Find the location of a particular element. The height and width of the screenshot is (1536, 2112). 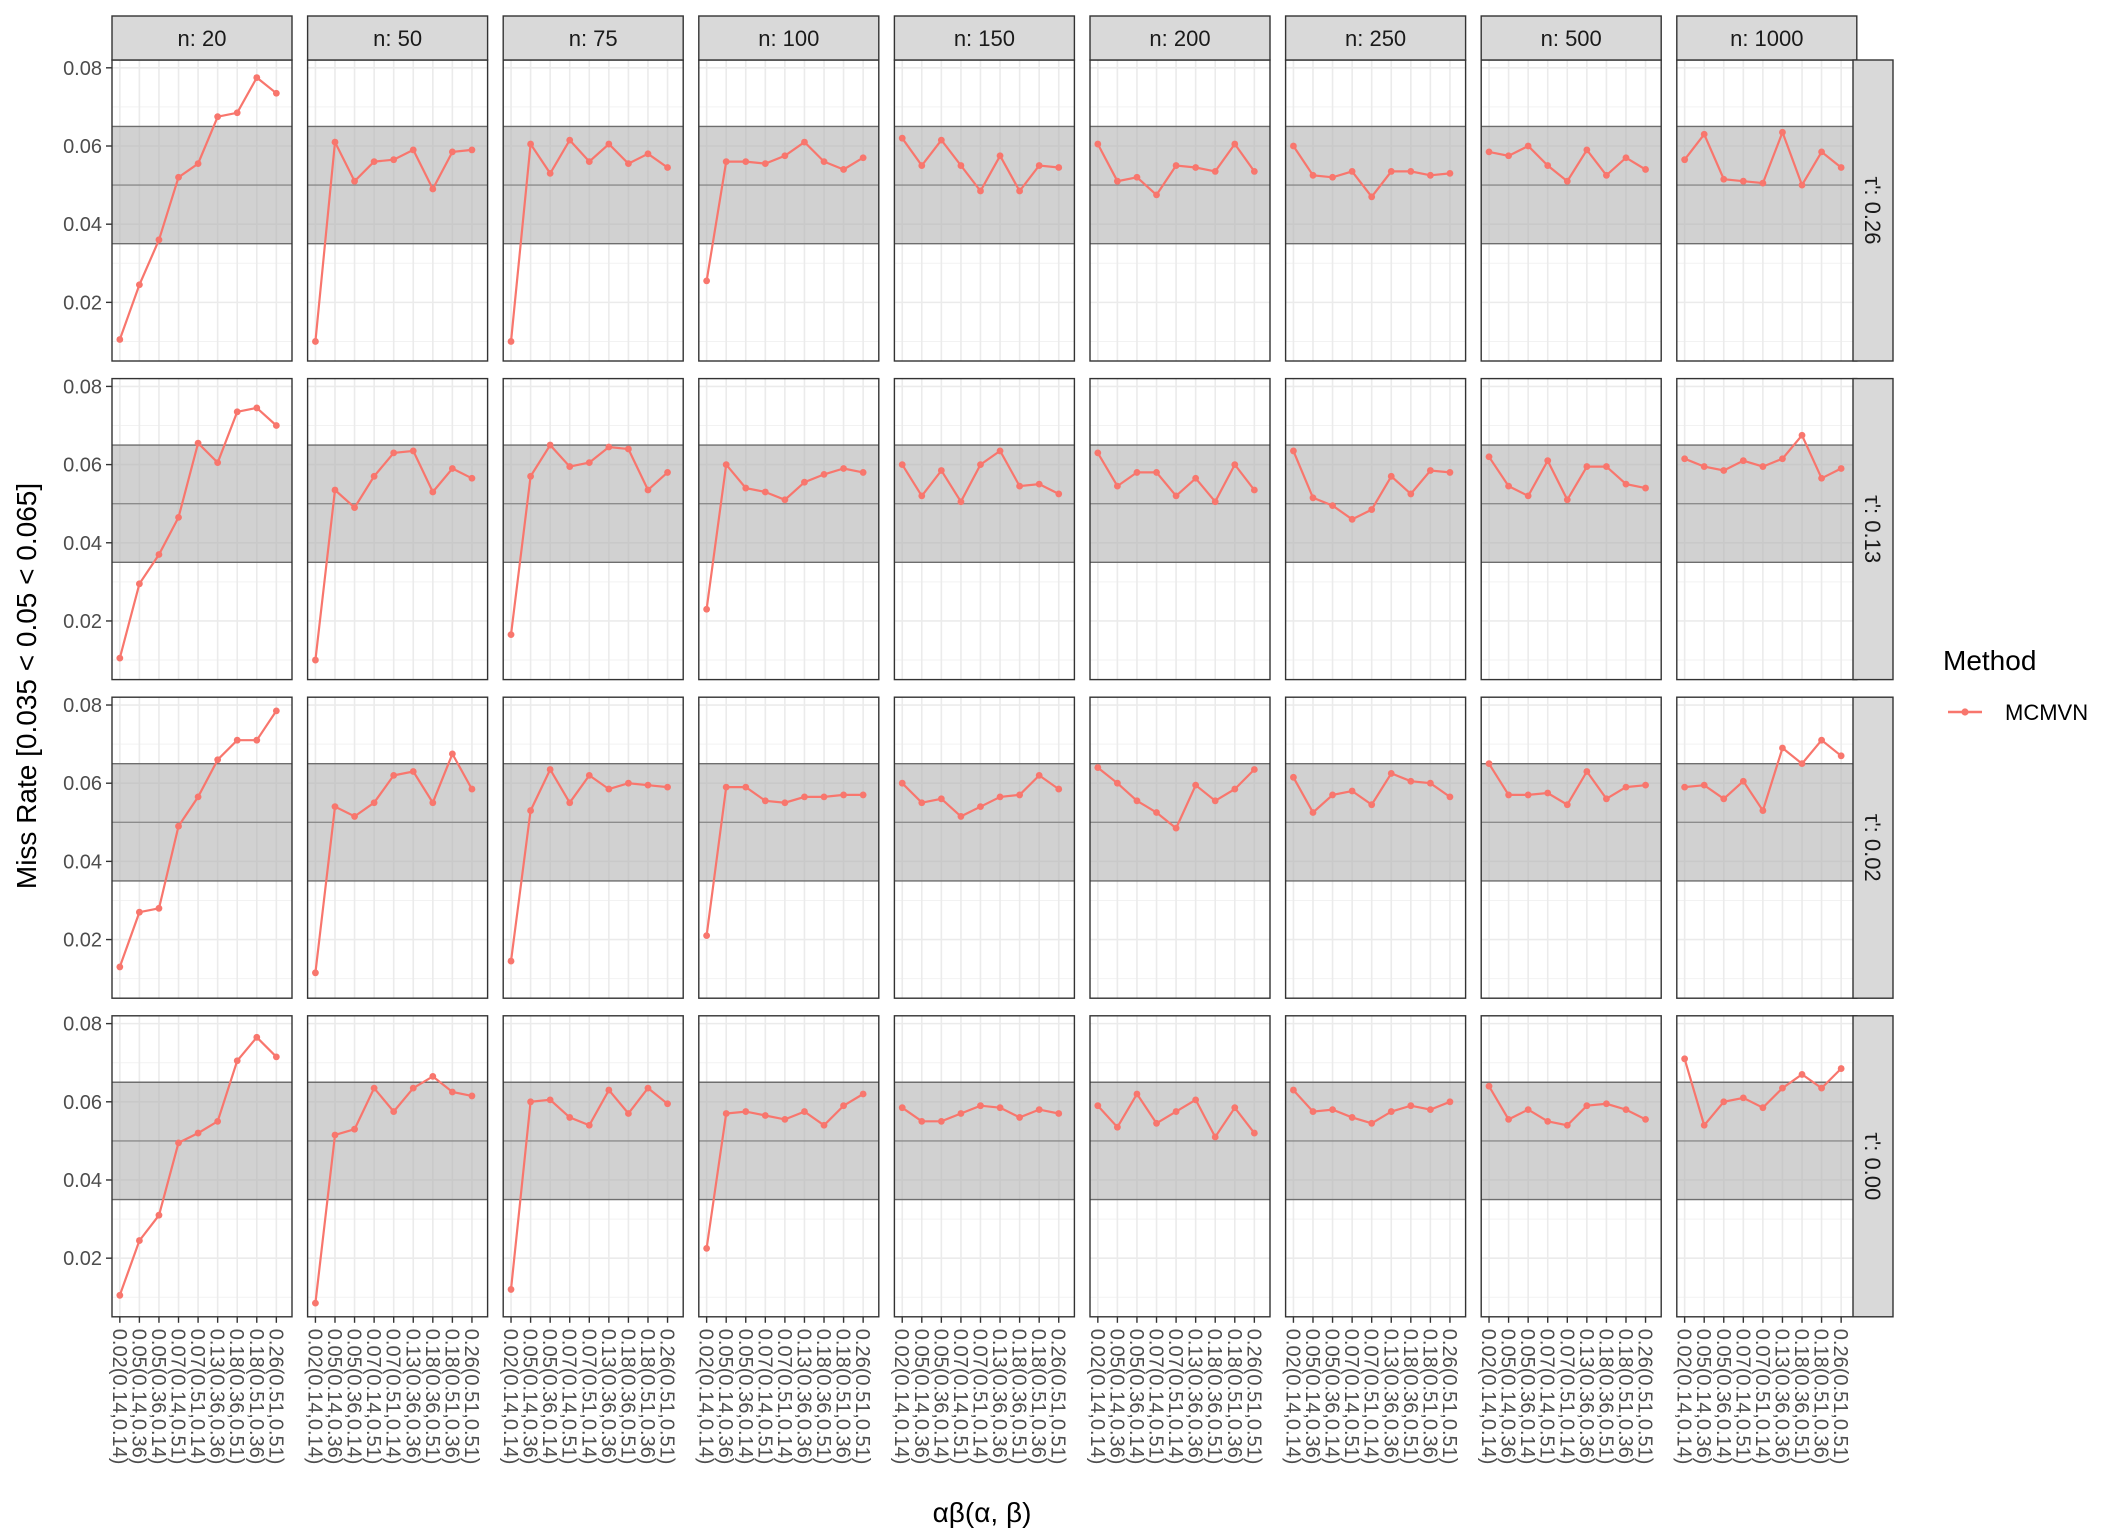

facet-panel: n: 50 is located at coordinates (397, 188).